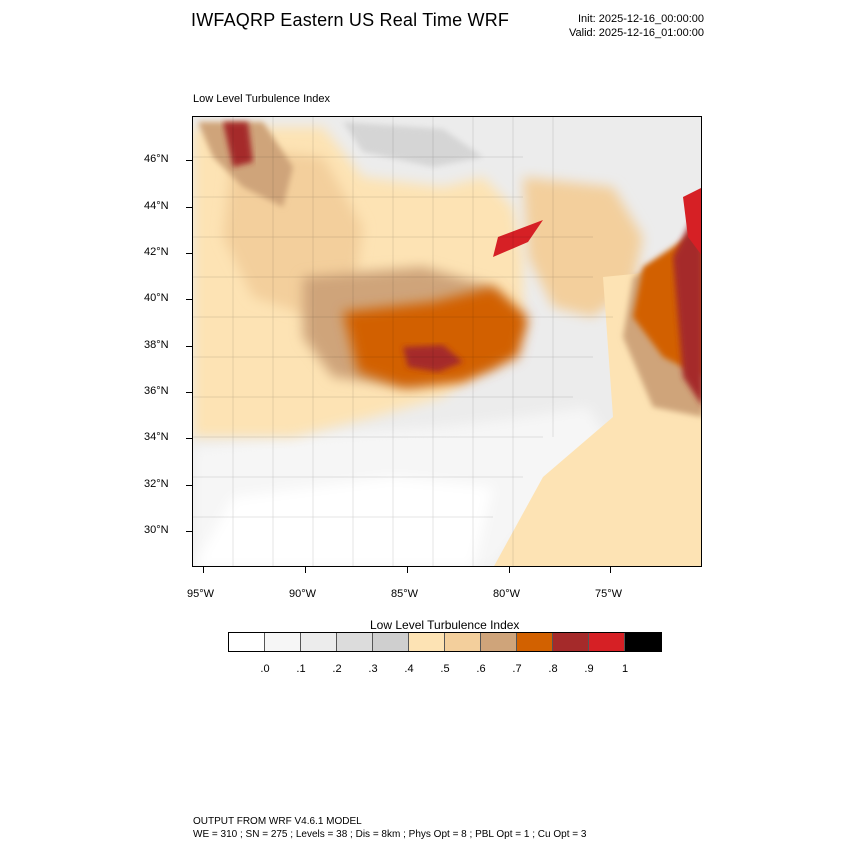 Image resolution: width=850 pixels, height=850 pixels. What do you see at coordinates (409, 669) in the screenshot?
I see `colorbar-label: .4` at bounding box center [409, 669].